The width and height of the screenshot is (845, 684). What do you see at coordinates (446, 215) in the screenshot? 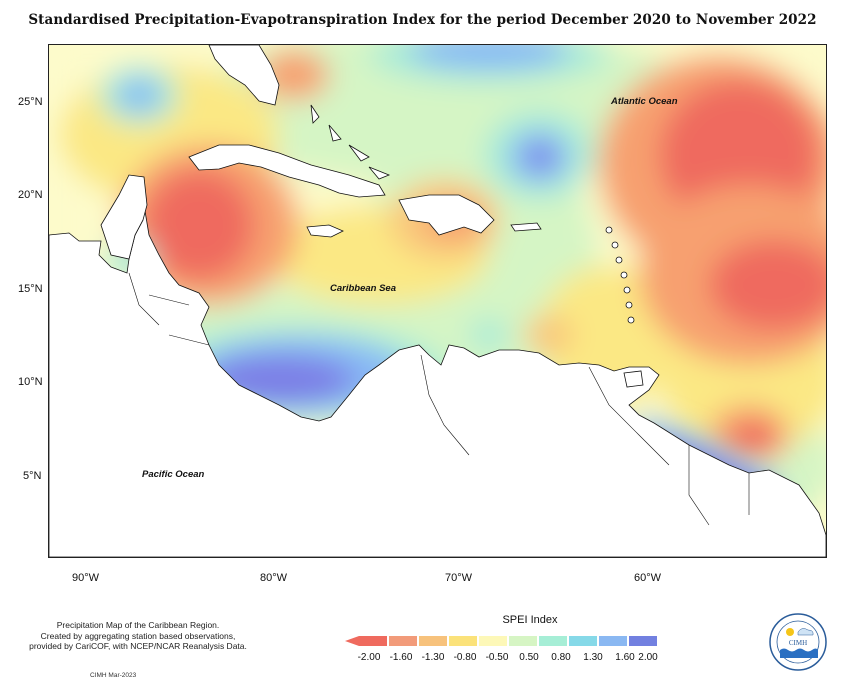
I see `hispaniola` at bounding box center [446, 215].